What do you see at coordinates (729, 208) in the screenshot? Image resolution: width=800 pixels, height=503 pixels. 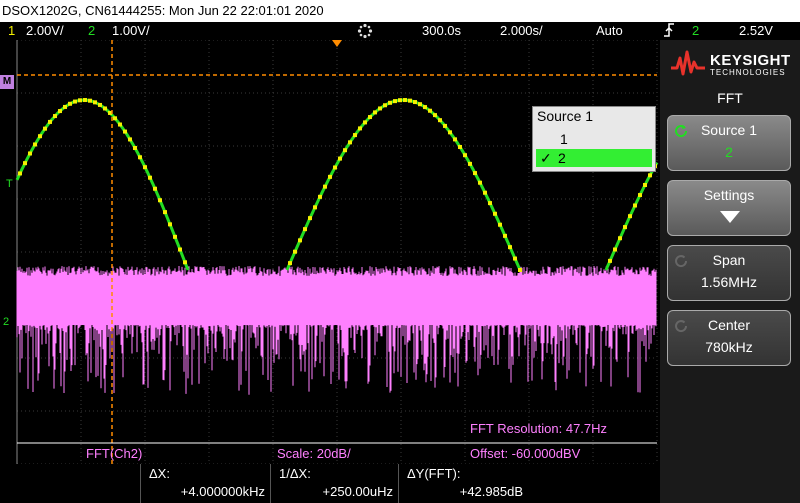 I see `settings-softkey: Settings` at bounding box center [729, 208].